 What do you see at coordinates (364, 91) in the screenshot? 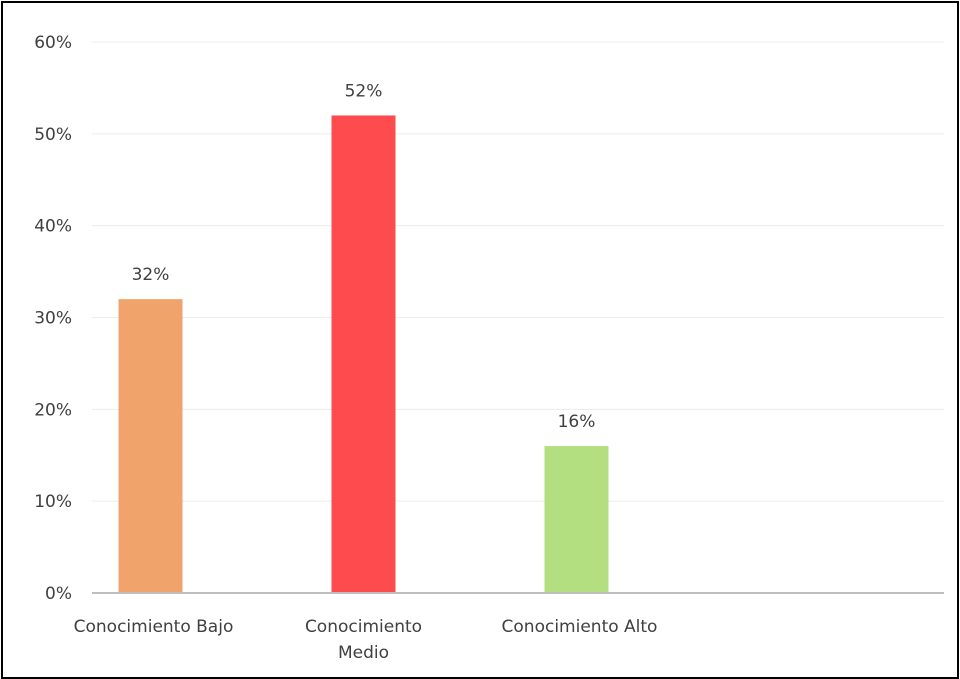
I see `data-label: 52%` at bounding box center [364, 91].